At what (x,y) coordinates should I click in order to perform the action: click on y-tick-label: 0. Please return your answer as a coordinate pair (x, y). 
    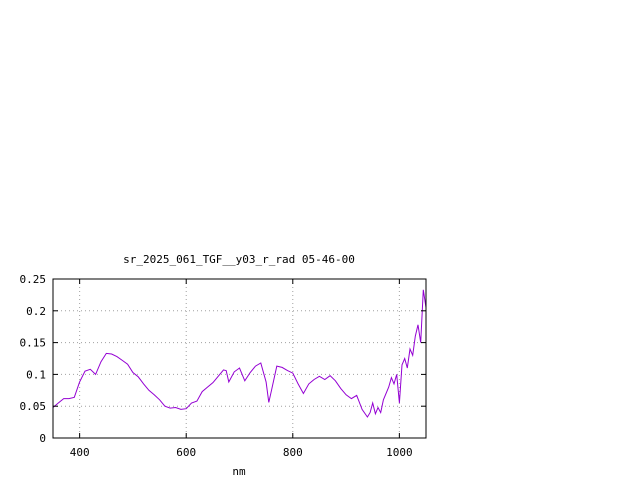
    Looking at the image, I should click on (42, 438).